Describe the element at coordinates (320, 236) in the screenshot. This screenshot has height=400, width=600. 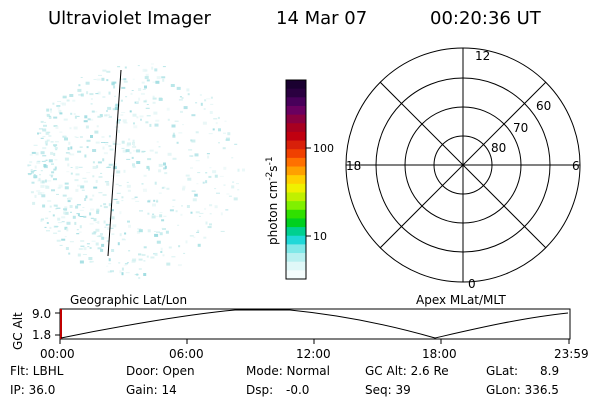
I see `colorbar-tick-label-10: 10` at that location.